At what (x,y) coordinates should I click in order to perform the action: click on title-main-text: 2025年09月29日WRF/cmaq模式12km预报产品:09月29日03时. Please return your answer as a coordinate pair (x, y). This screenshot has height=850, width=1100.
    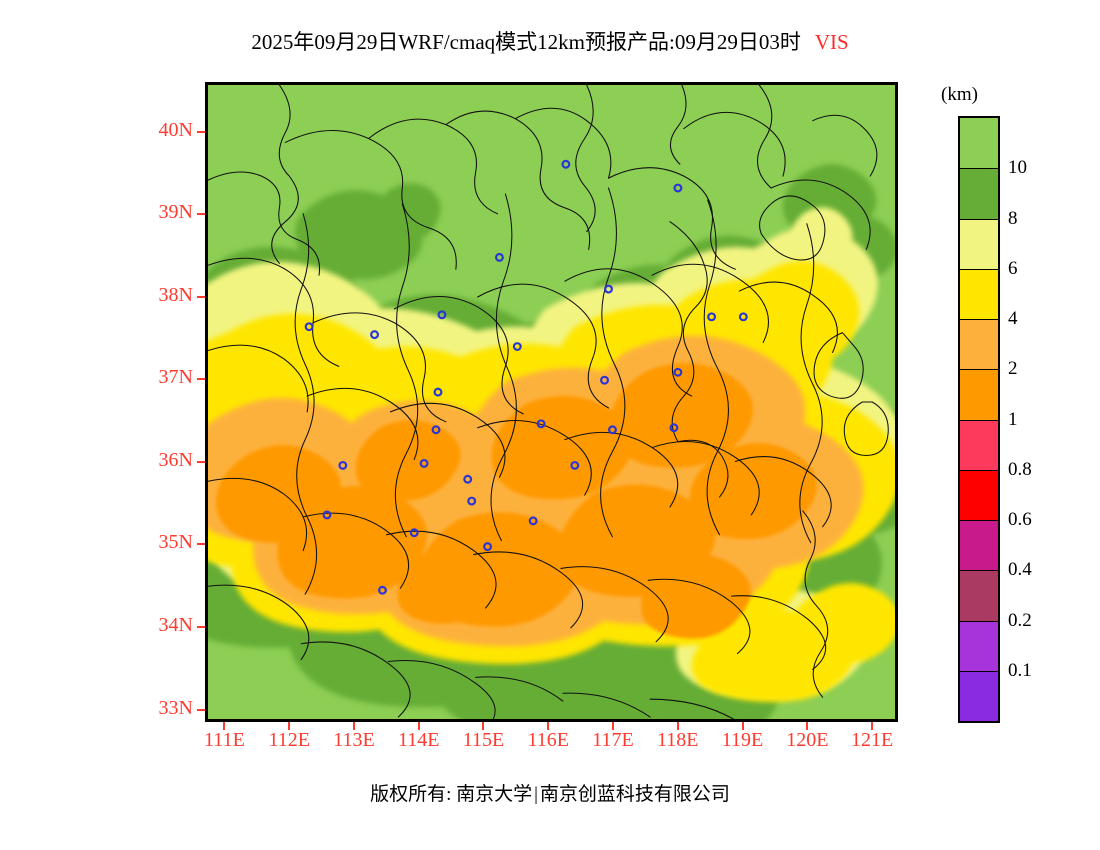
    Looking at the image, I should click on (526, 42).